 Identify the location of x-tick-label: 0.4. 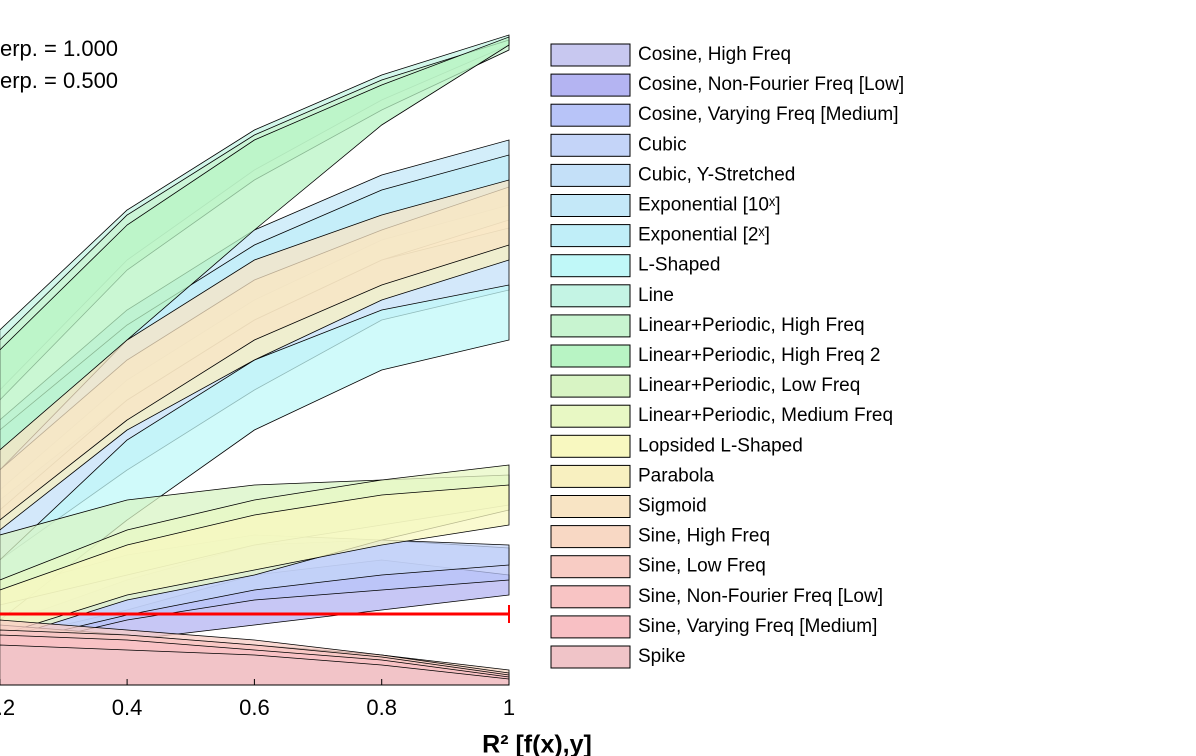
(127, 707).